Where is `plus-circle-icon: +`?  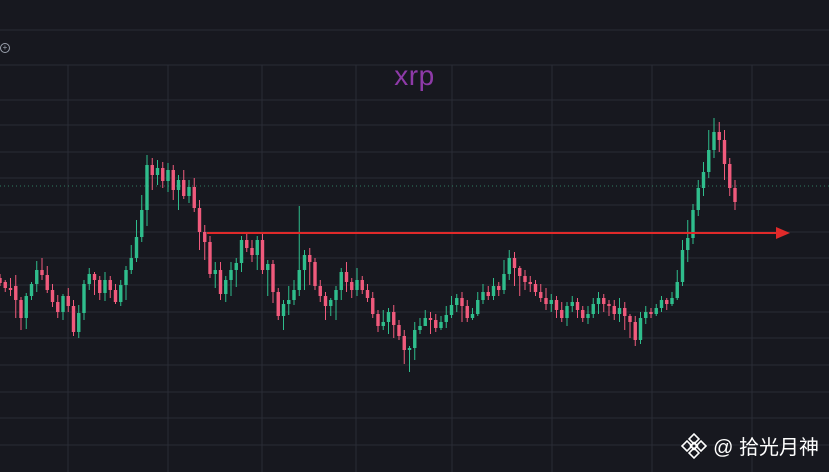 plus-circle-icon: + is located at coordinates (5, 48).